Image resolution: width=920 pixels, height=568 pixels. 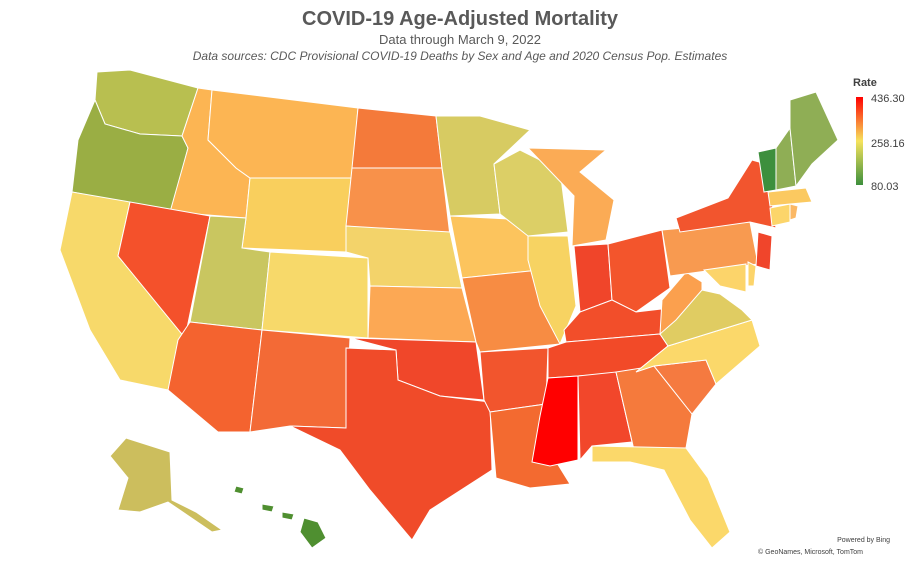 I want to click on state-FL, so click(x=661, y=497).